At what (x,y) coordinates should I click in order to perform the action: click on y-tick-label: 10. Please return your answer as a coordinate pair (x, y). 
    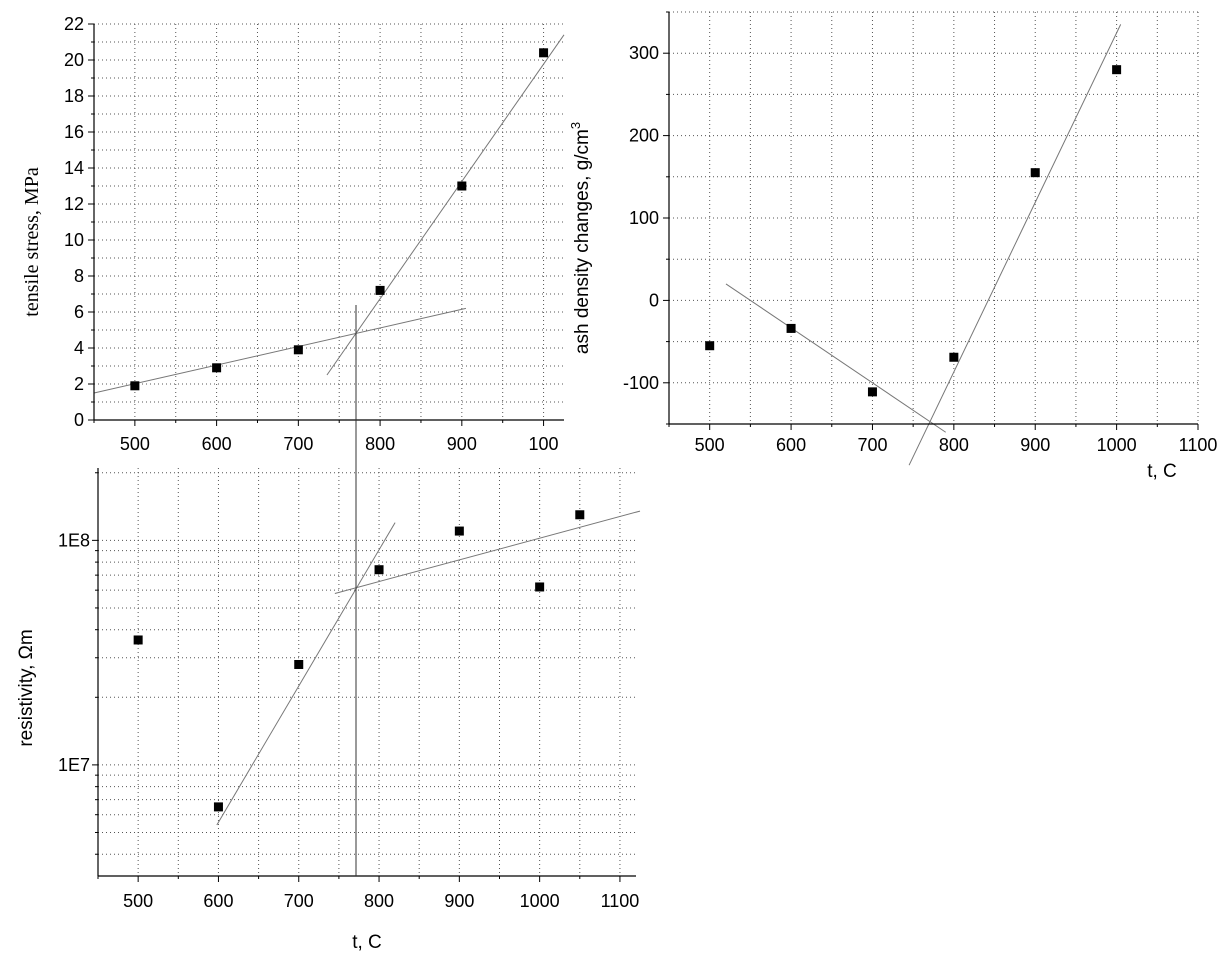
    Looking at the image, I should click on (74, 240).